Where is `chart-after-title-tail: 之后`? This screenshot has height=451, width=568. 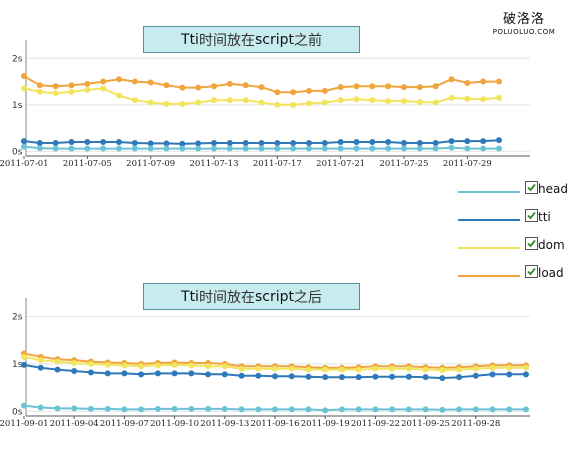 chart-after-title-tail: 之后 is located at coordinates (307, 297).